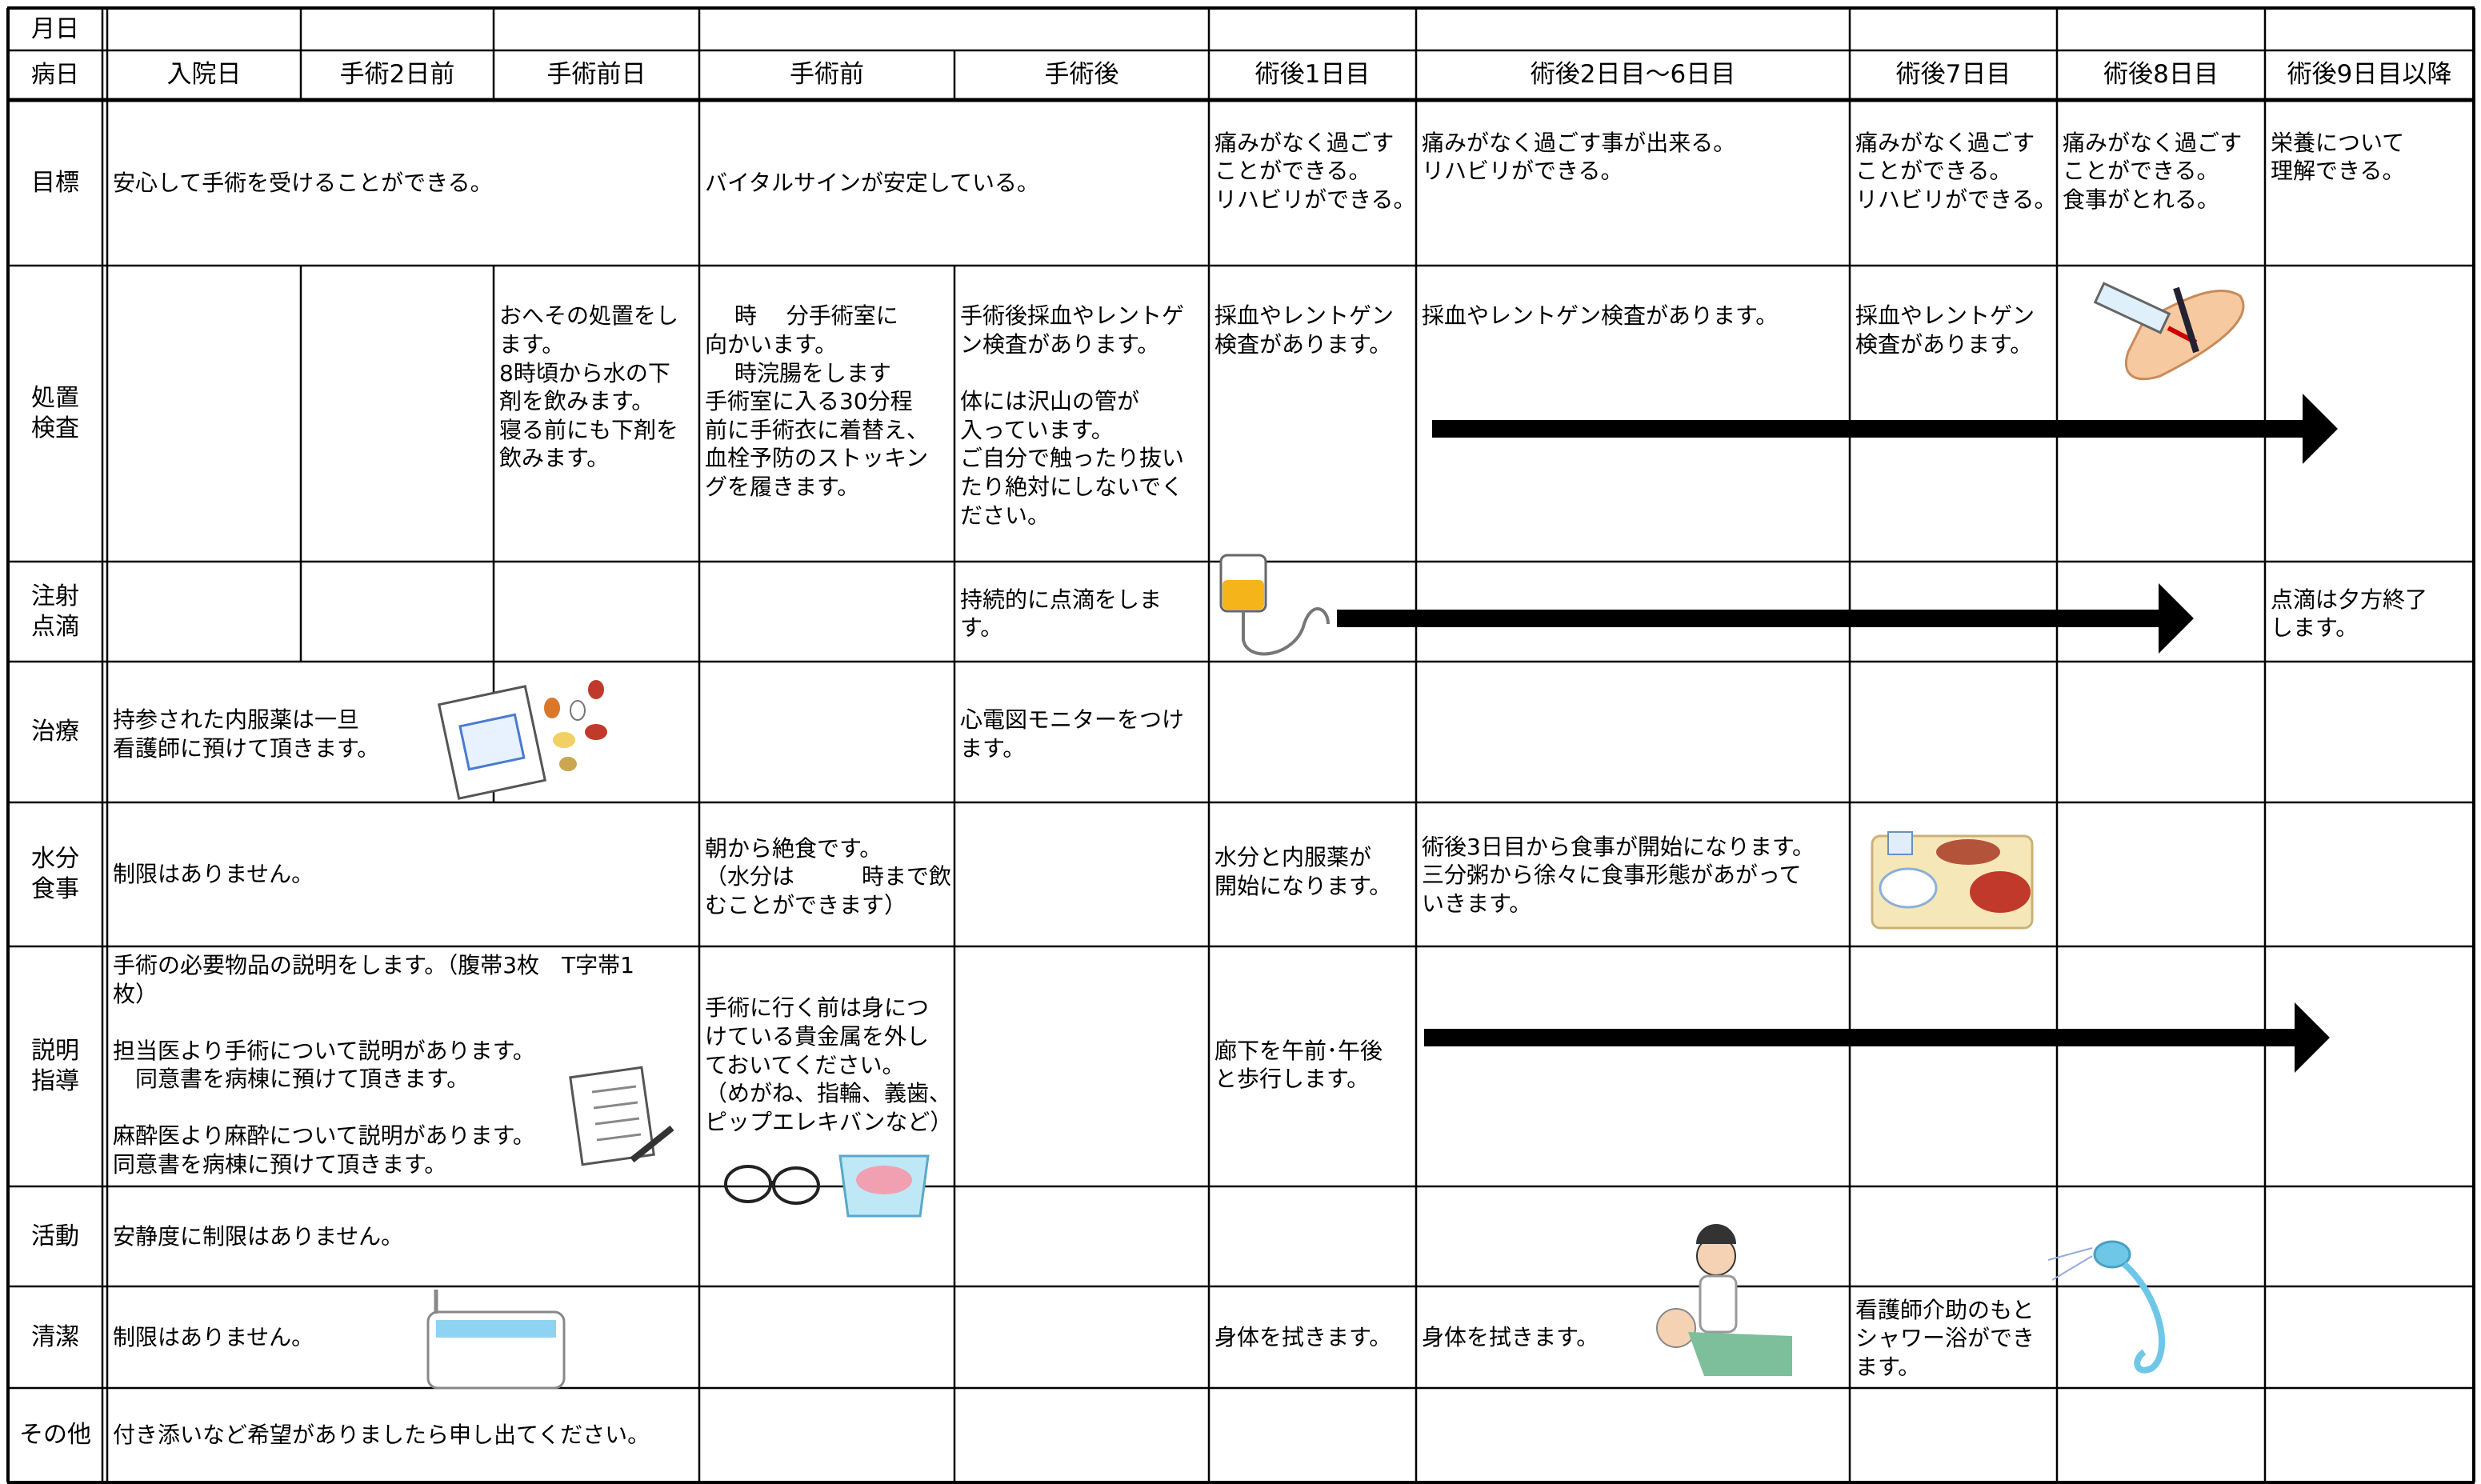 This screenshot has width=2481, height=1484. What do you see at coordinates (2369, 75) in the screenshot?
I see `table-cell: 術後9日目以降` at bounding box center [2369, 75].